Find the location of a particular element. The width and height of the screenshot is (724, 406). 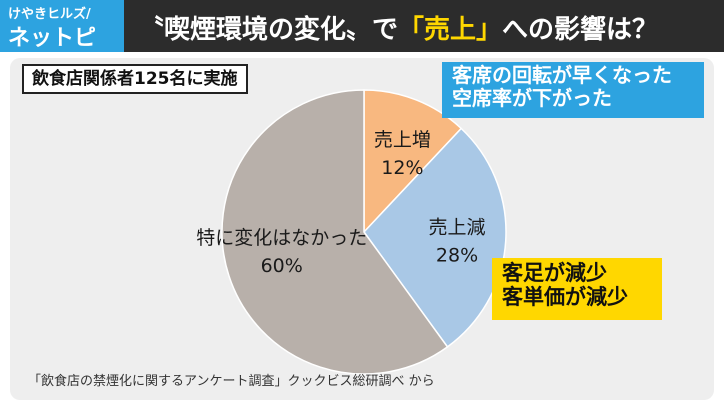

slice-value-label: 12% is located at coordinates (402, 168).